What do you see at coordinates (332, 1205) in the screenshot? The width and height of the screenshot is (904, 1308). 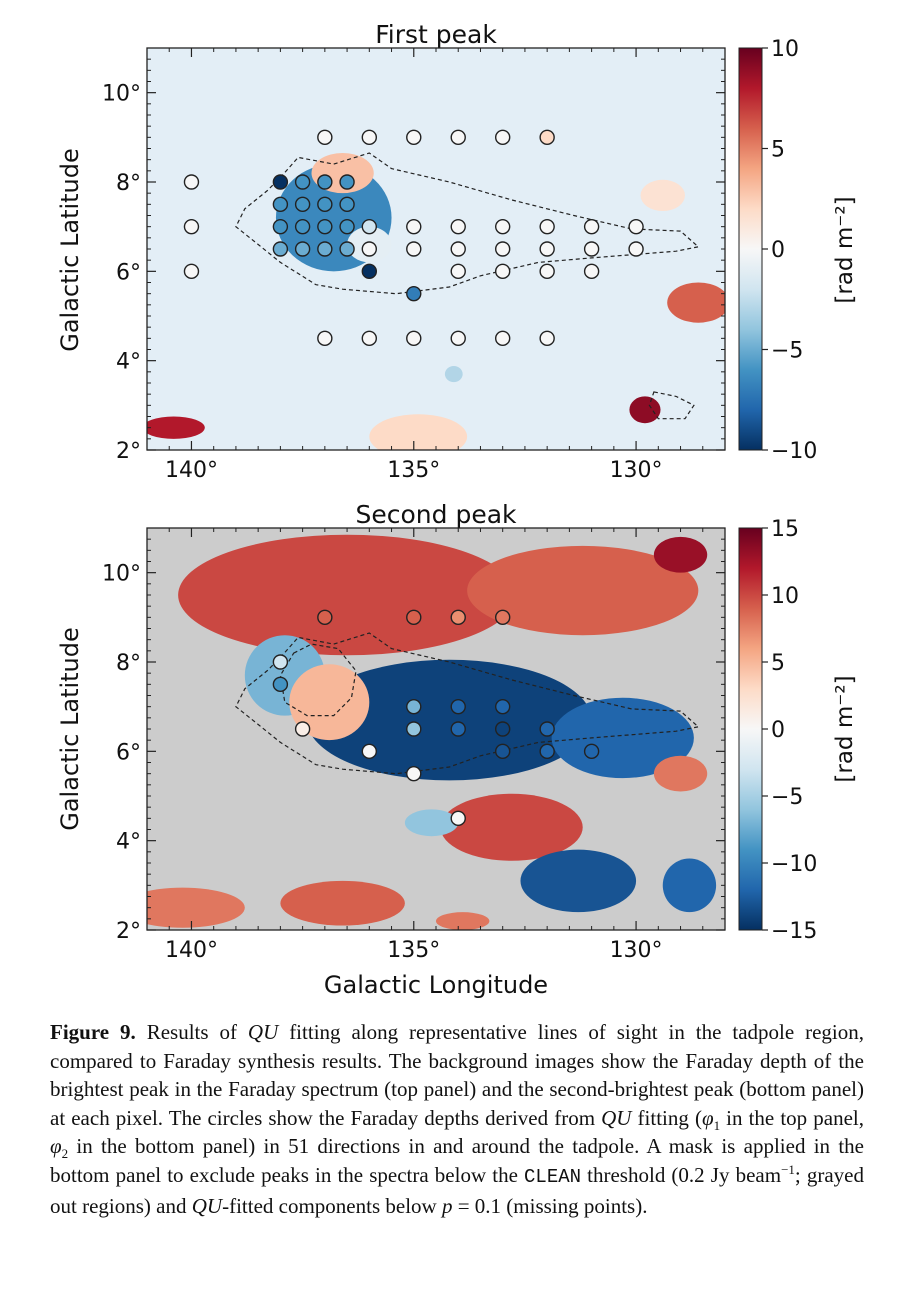 I see `caption-text: -fitted components below` at bounding box center [332, 1205].